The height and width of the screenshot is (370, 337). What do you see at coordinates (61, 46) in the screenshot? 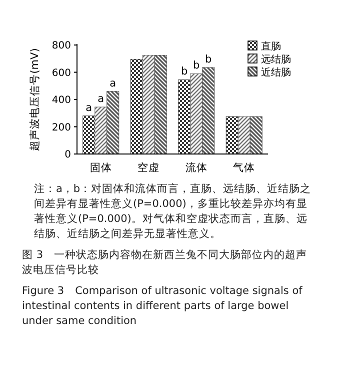
I see `y-tick-label: 800` at bounding box center [61, 46].